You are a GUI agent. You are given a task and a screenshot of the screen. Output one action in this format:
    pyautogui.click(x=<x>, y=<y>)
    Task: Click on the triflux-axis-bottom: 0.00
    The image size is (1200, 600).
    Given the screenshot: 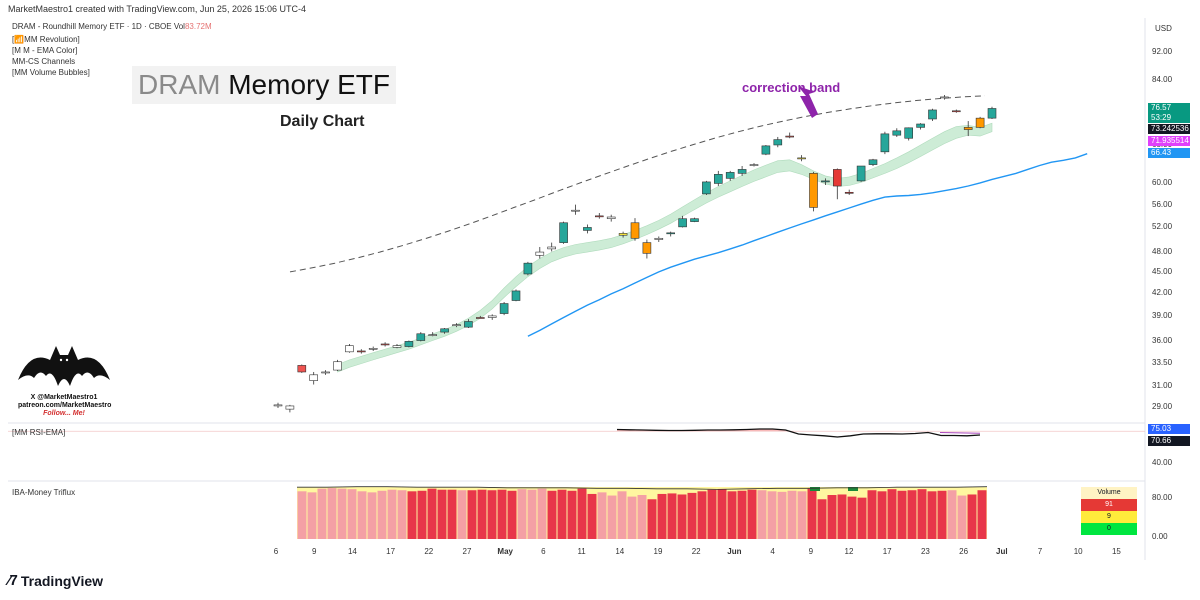 What is the action you would take?
    pyautogui.click(x=1160, y=536)
    